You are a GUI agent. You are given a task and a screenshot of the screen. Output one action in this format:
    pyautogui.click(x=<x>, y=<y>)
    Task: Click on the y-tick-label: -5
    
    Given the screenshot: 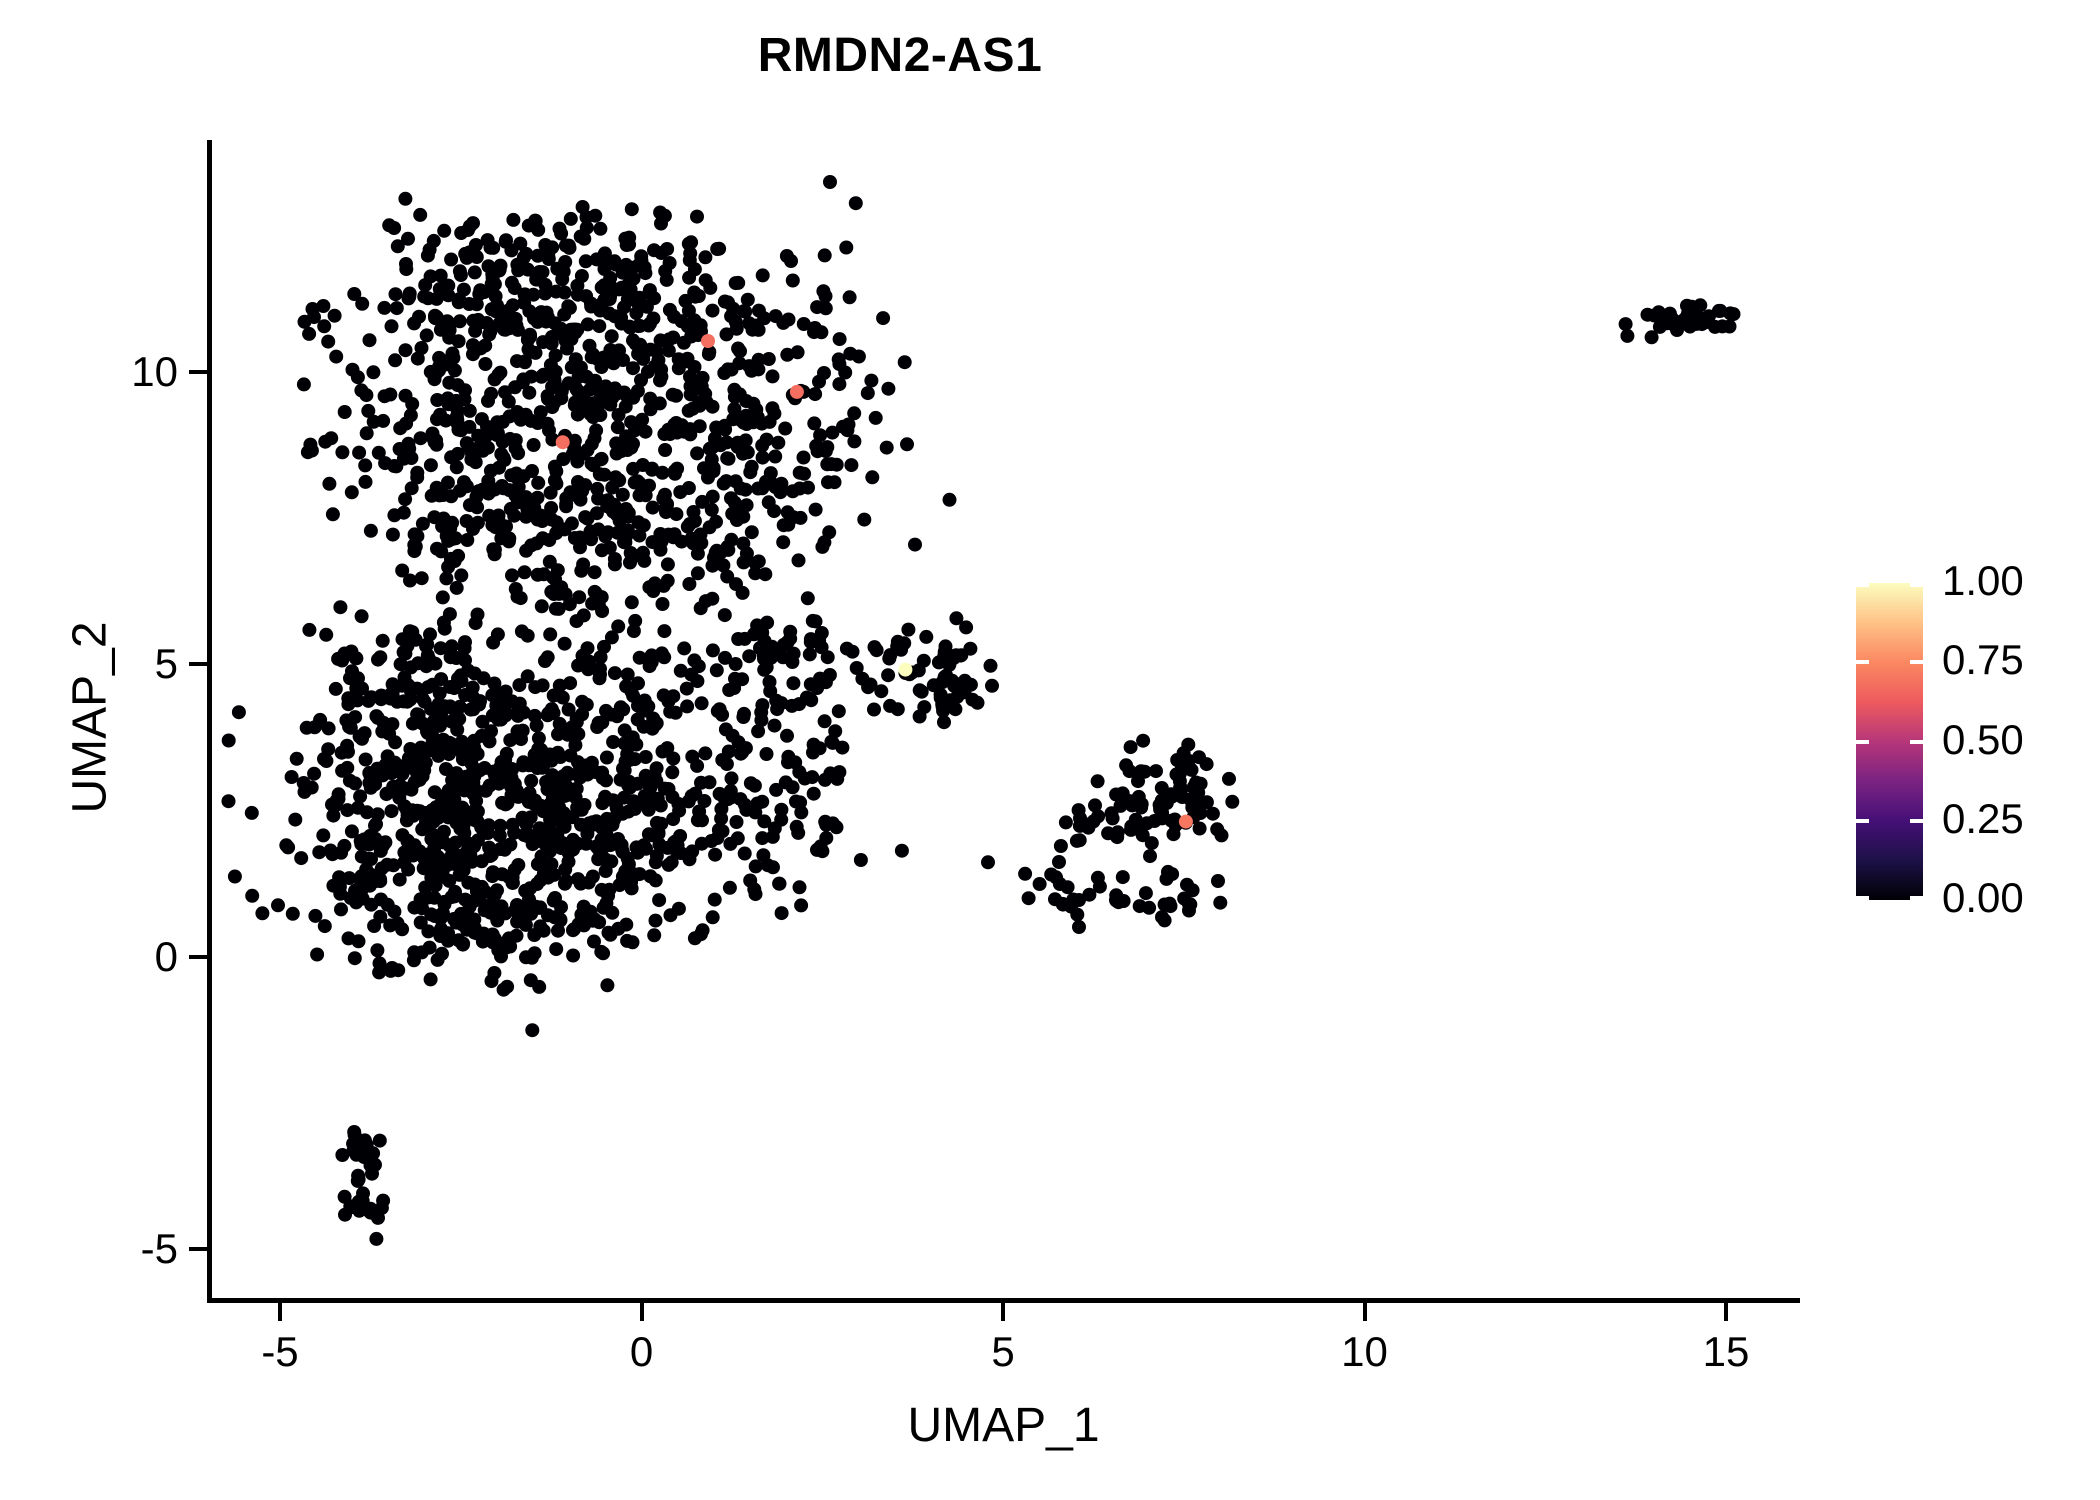 What is the action you would take?
    pyautogui.click(x=159, y=1248)
    